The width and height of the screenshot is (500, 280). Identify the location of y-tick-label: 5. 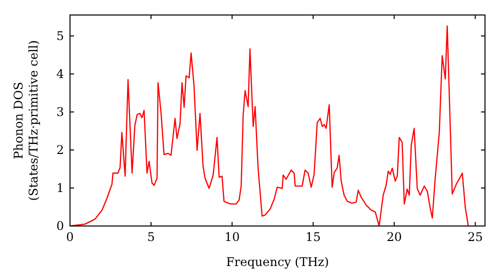
(60, 35).